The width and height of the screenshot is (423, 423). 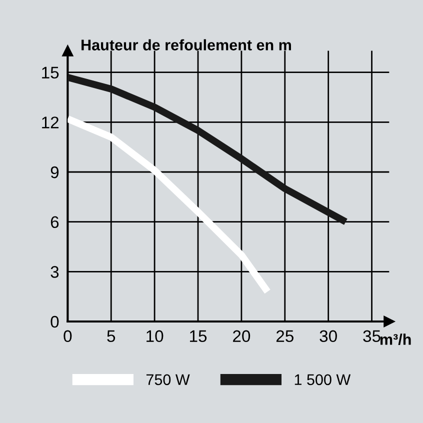 I want to click on y-tick-label: 0, so click(x=54, y=322).